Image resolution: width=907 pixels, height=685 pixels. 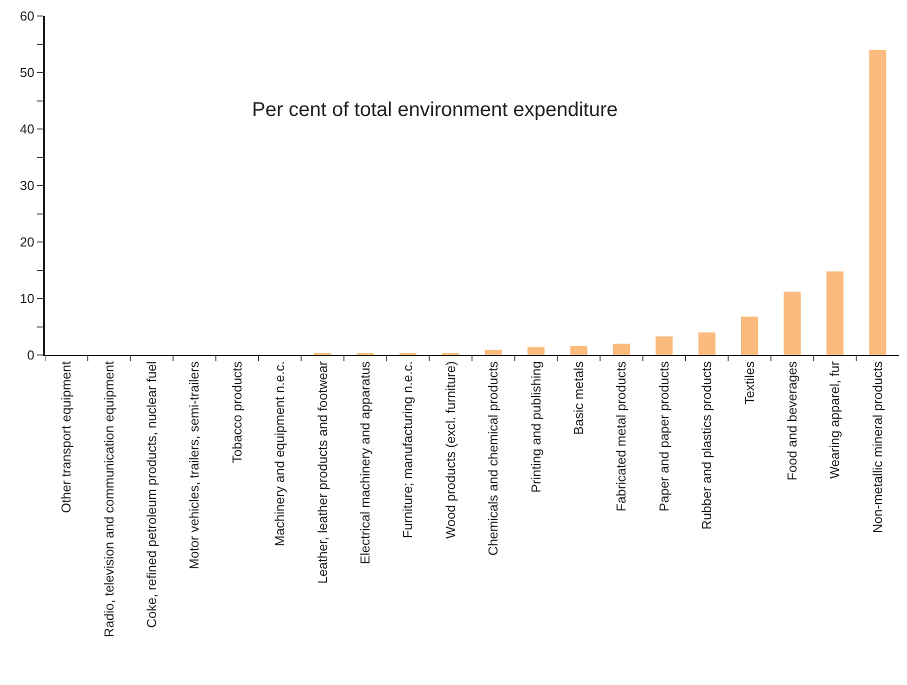 I want to click on annotation: Per cent of total environment expenditure, so click(x=435, y=110).